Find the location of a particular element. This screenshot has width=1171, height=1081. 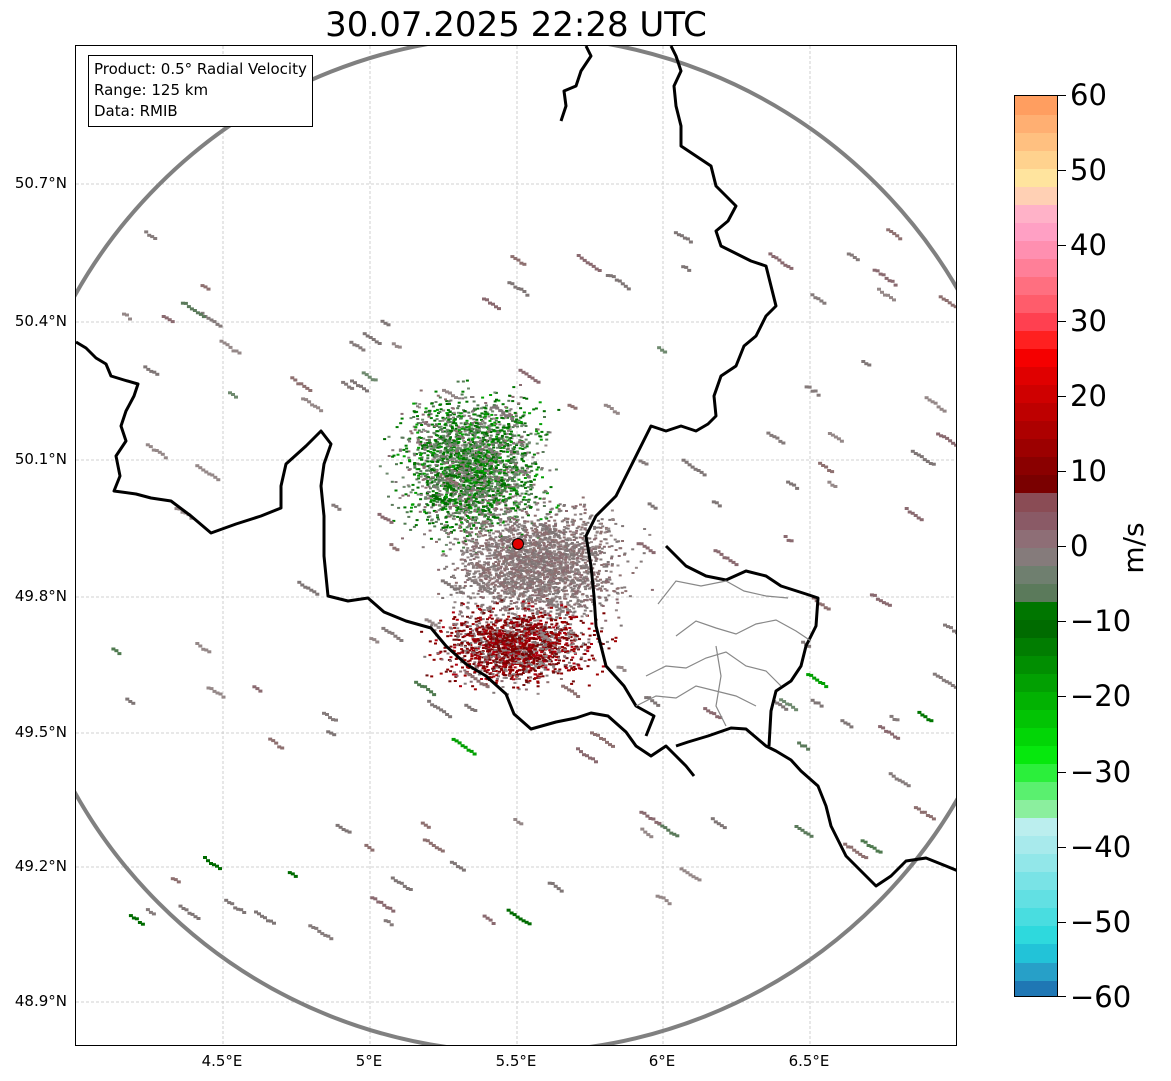

colorbar-tick-label: −50 is located at coordinates (1101, 921).